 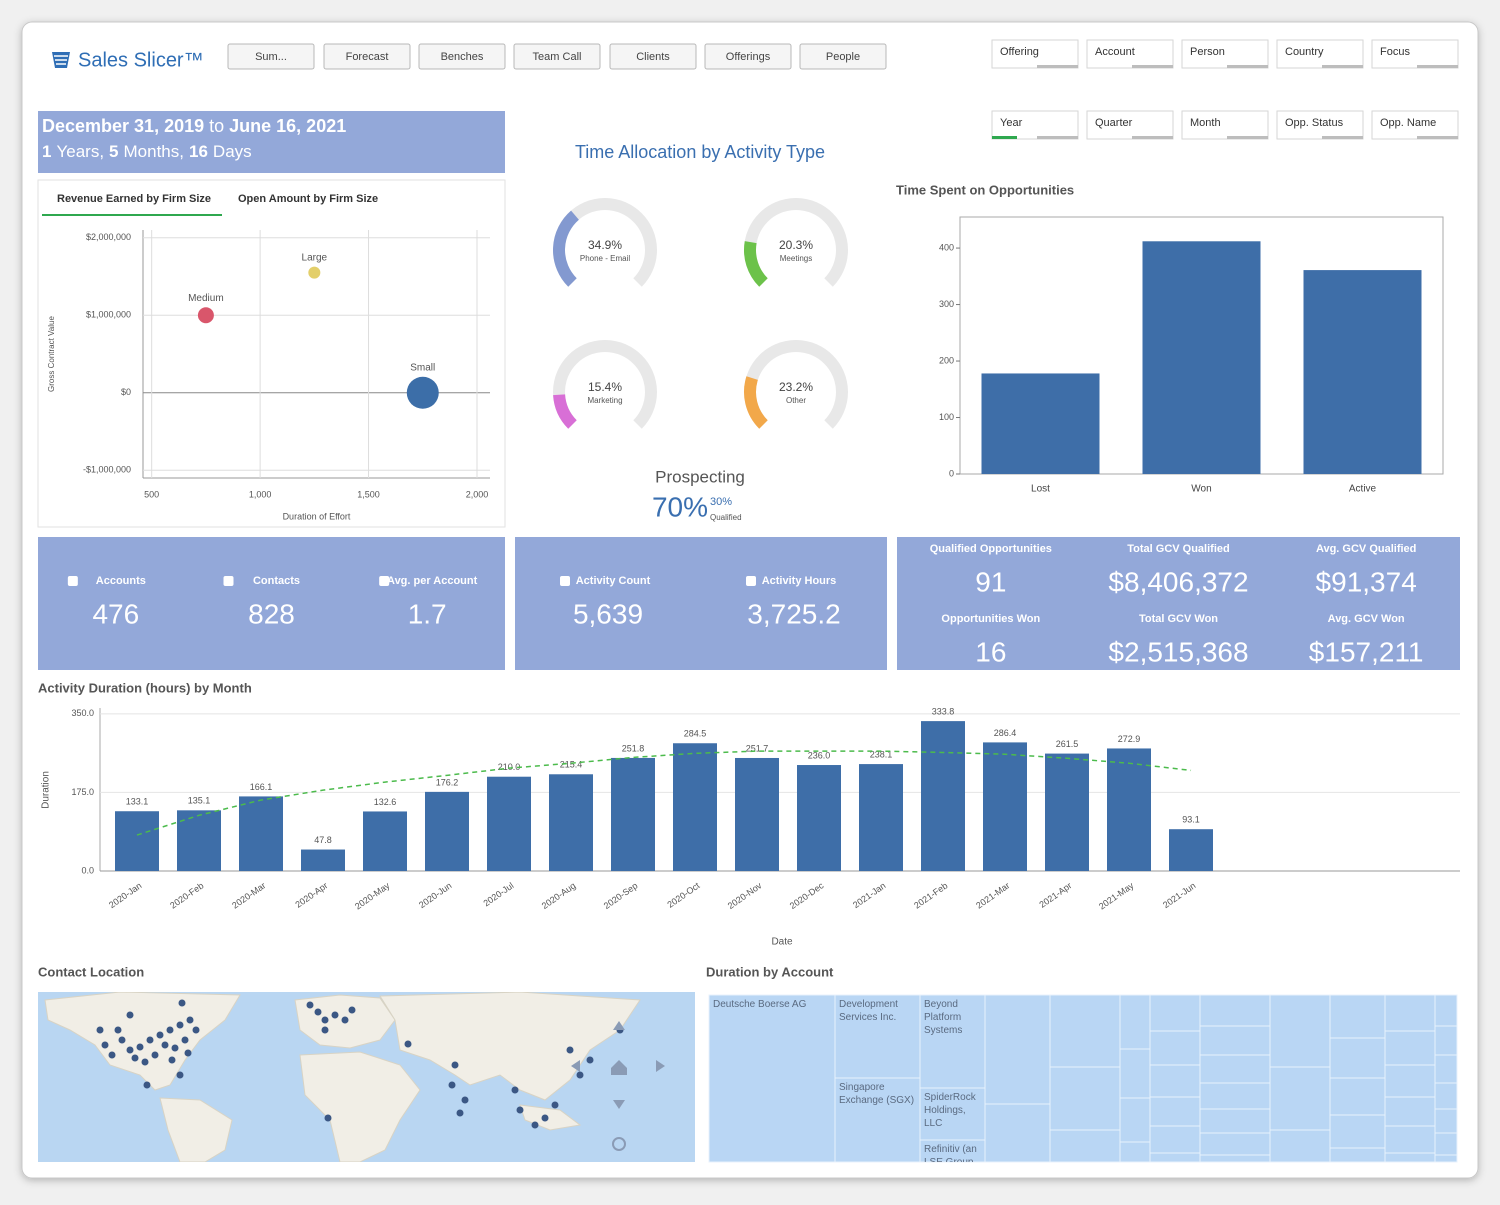 I want to click on filter-box: Focus, so click(x=1415, y=54).